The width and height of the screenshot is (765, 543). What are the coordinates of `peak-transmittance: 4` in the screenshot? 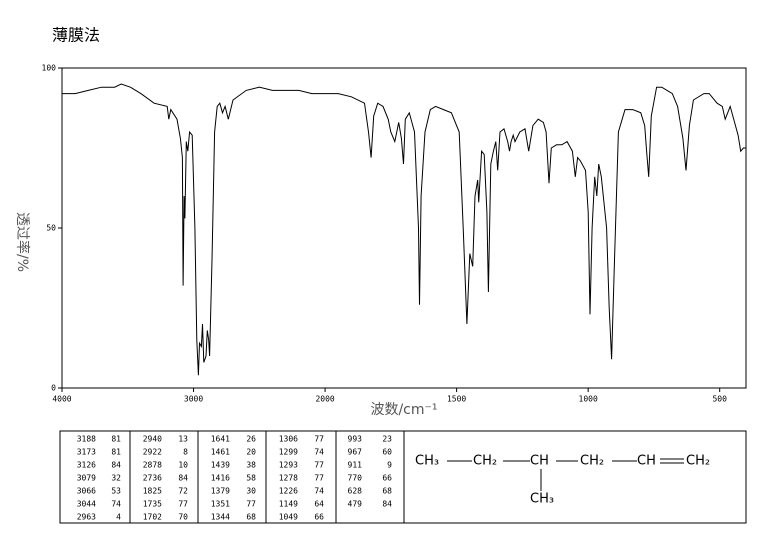 It's located at (118, 517).